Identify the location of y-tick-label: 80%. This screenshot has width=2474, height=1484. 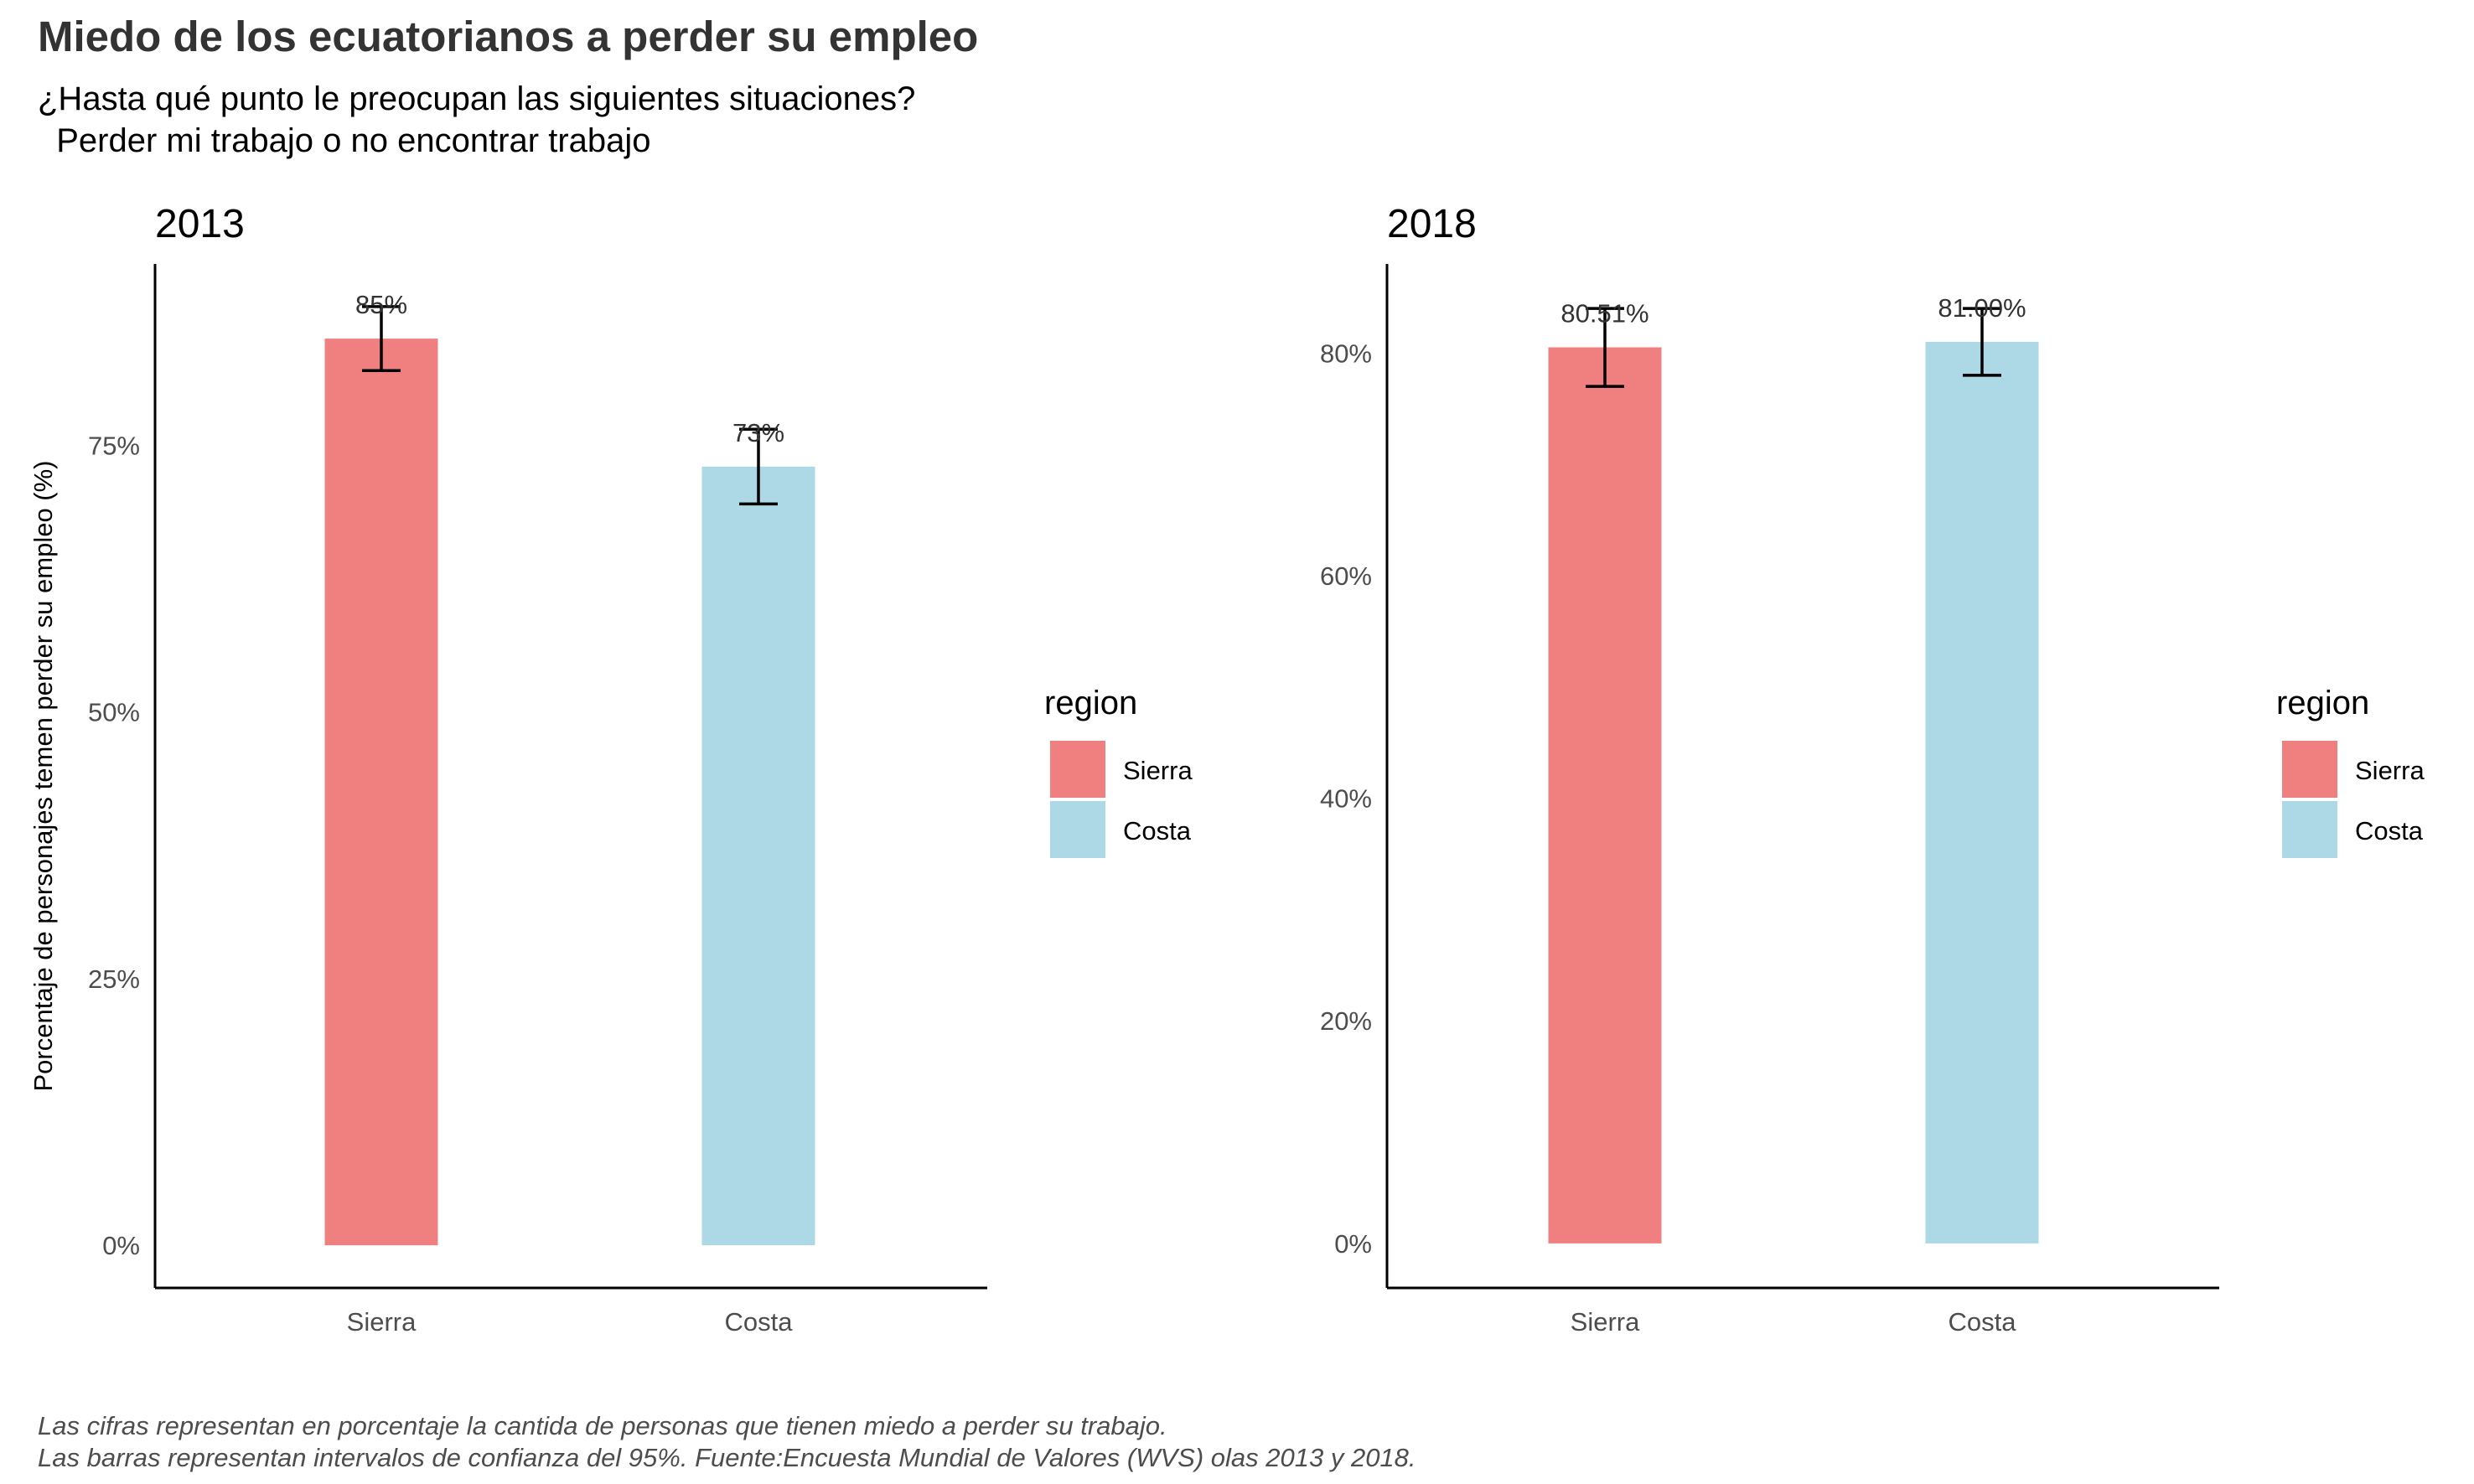
(1346, 353).